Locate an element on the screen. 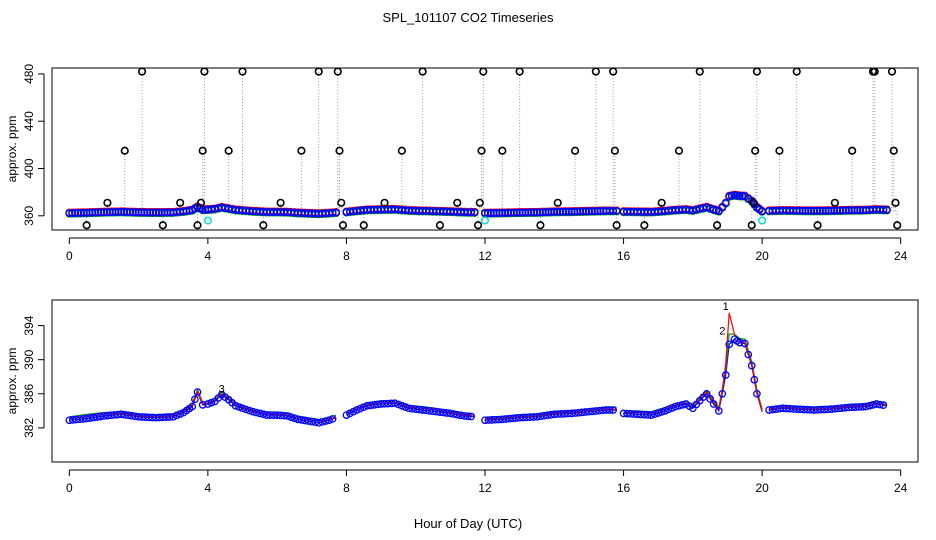 The width and height of the screenshot is (936, 540). bottom-x-tick-label: 8 is located at coordinates (346, 488).